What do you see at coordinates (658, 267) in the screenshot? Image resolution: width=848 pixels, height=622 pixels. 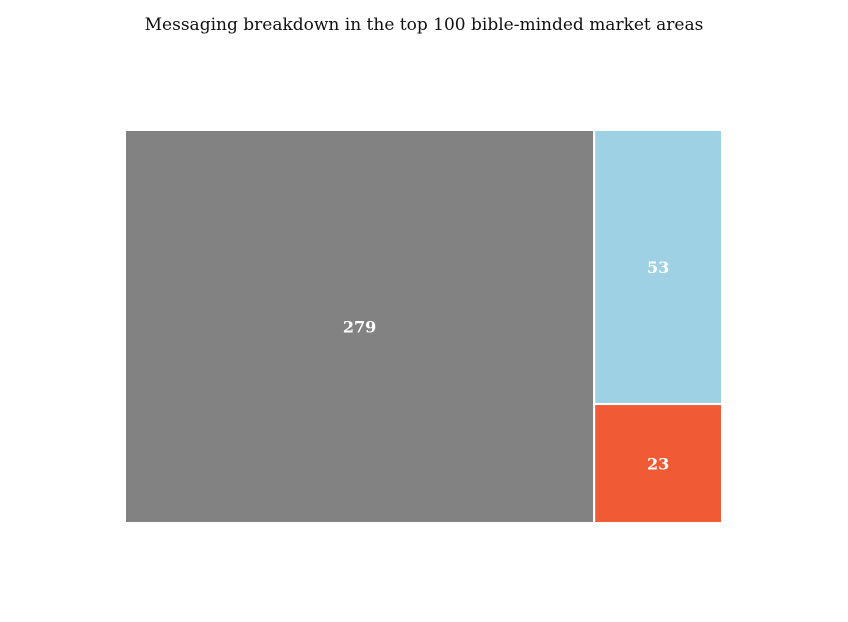 I see `treemap-label-53: 53` at bounding box center [658, 267].